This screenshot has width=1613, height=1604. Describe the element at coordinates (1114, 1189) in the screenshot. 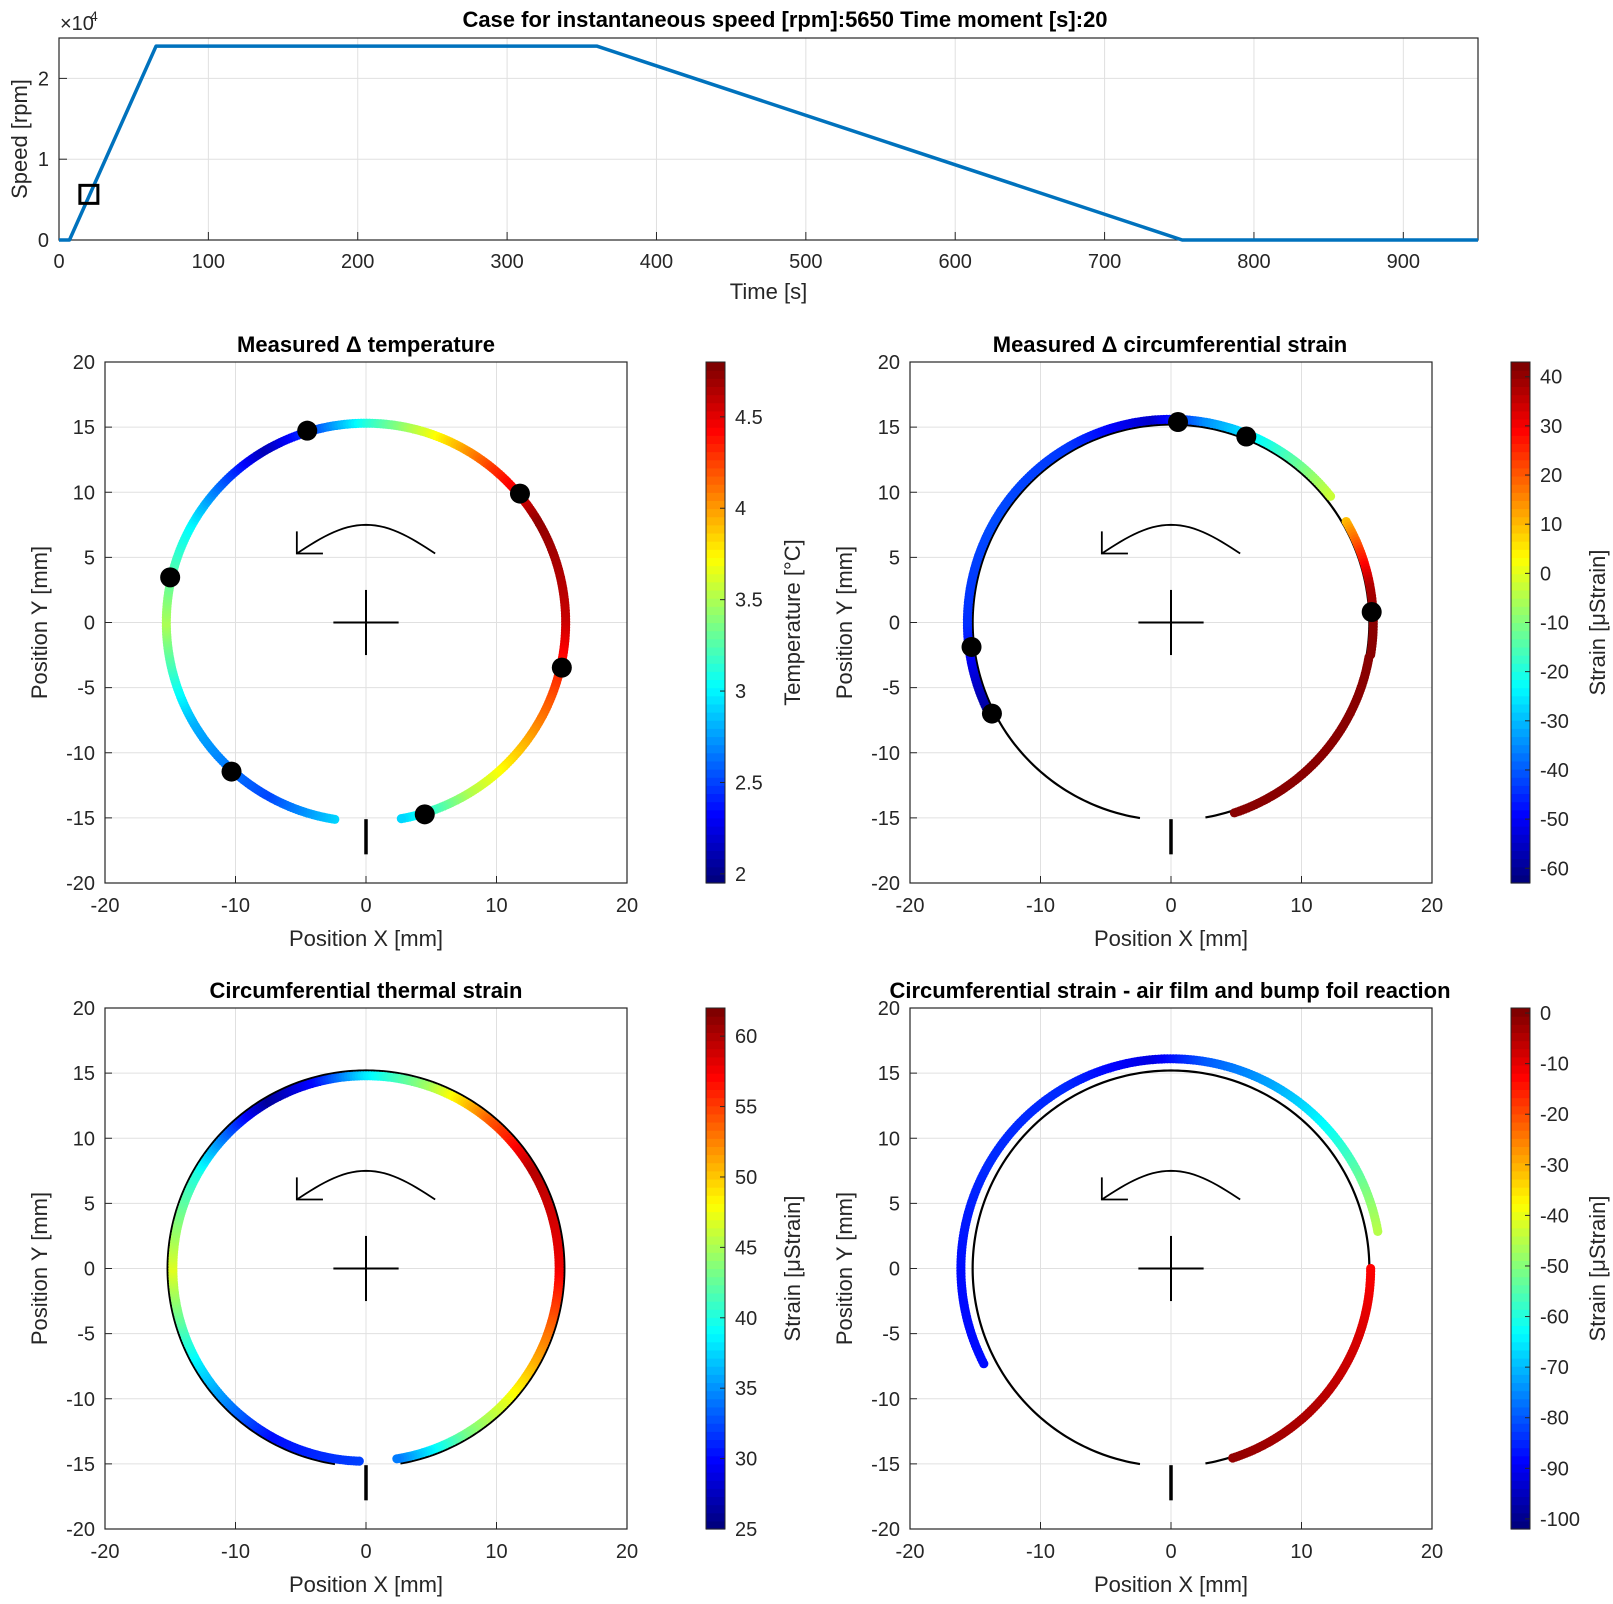

I see `rotation-arrow-head` at that location.